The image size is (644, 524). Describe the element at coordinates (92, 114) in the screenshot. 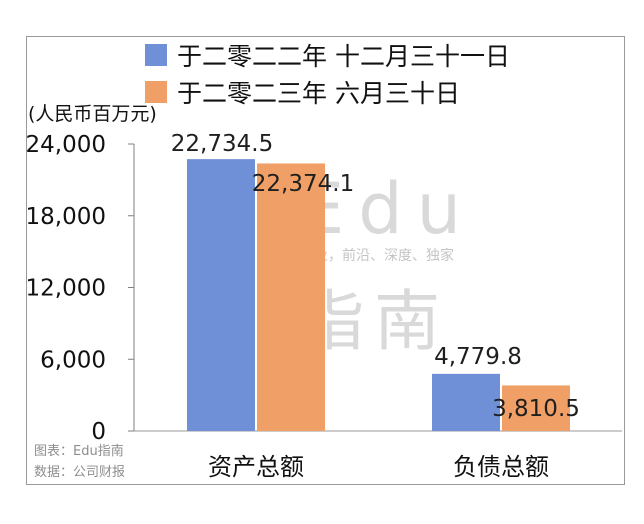

I see `y-axis-unit-label: (人民币百万元)` at that location.